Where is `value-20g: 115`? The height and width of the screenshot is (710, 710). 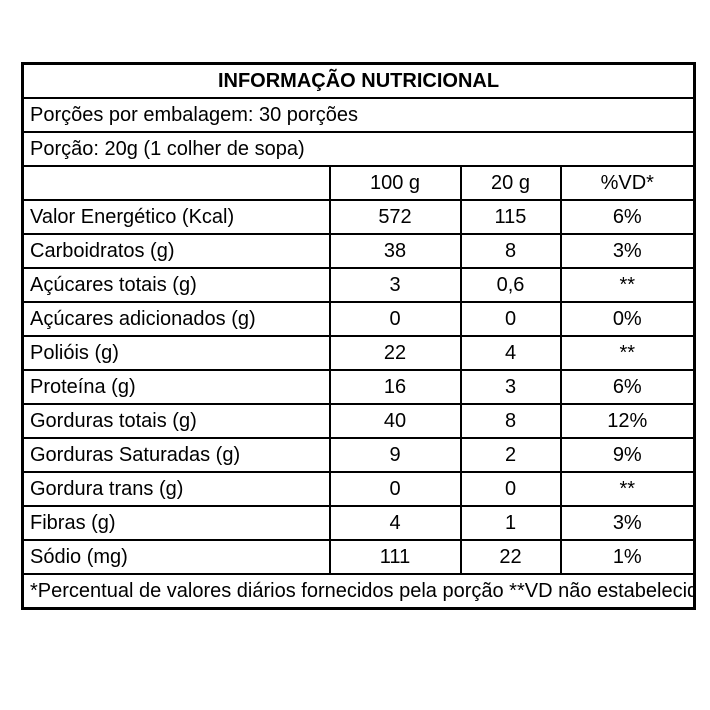 value-20g: 115 is located at coordinates (510, 217).